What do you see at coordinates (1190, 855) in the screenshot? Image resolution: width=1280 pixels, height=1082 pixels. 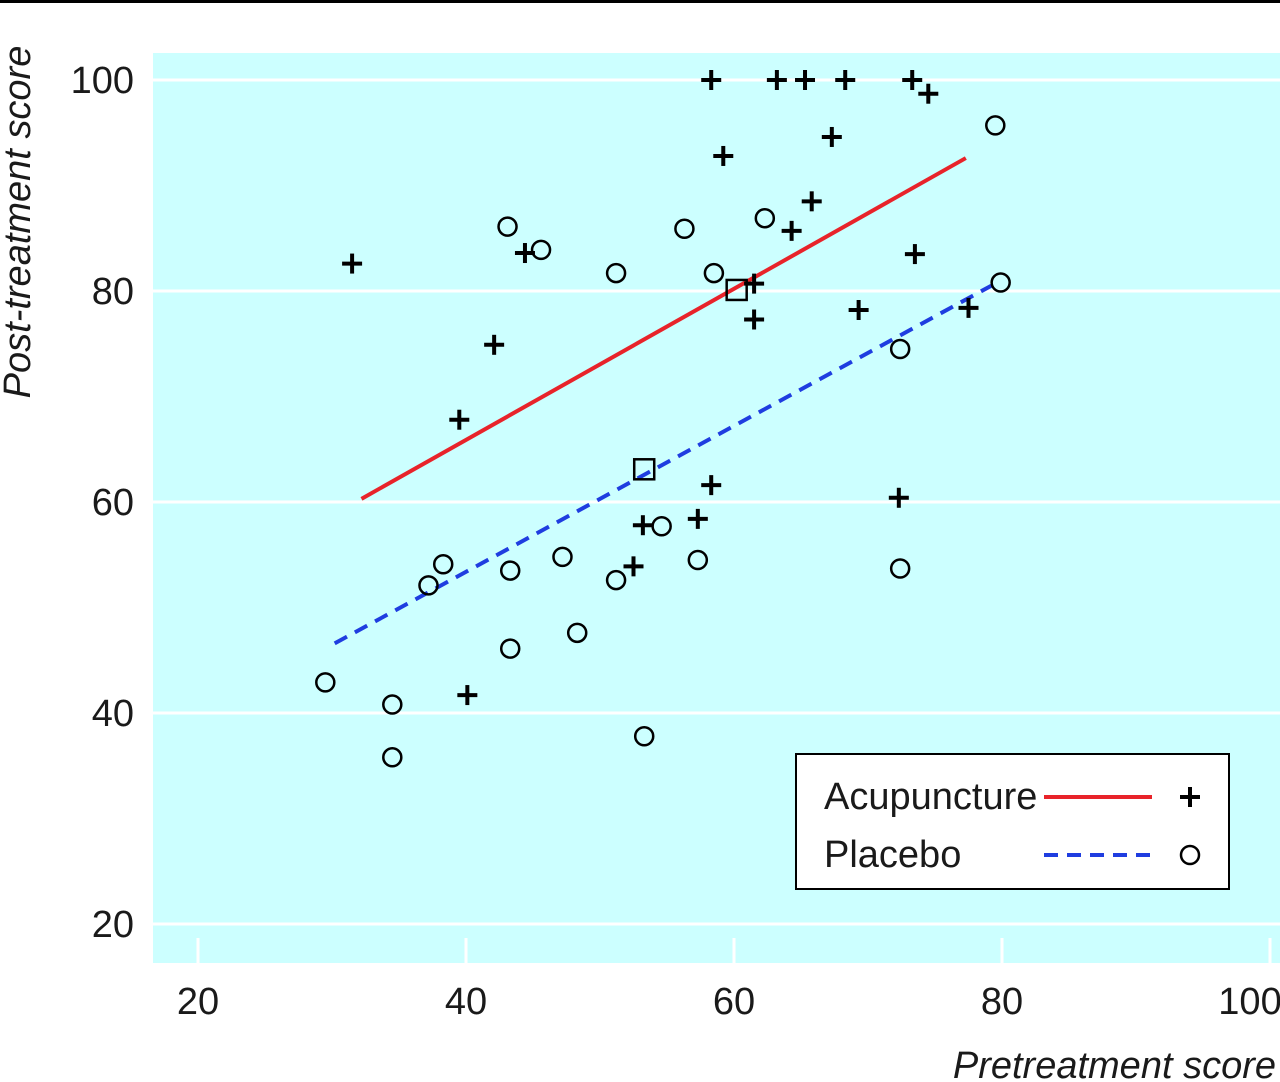 I see `legend-marker-placebo` at bounding box center [1190, 855].